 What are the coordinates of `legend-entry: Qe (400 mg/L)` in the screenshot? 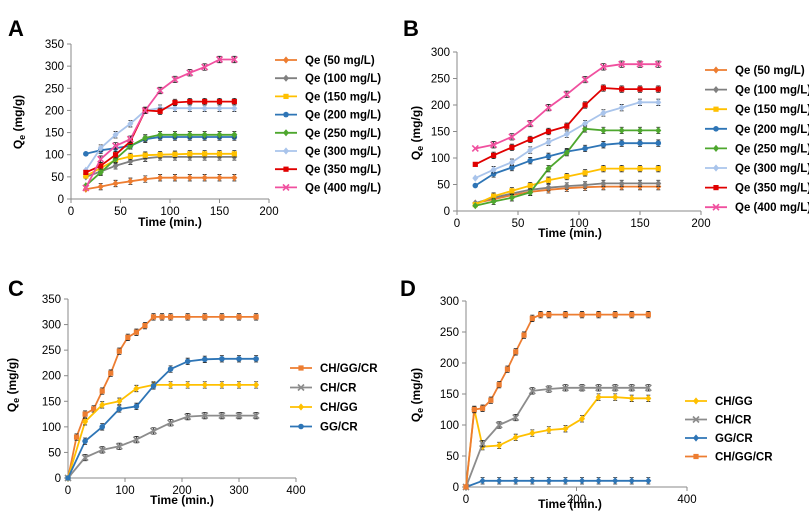 It's located at (757, 208).